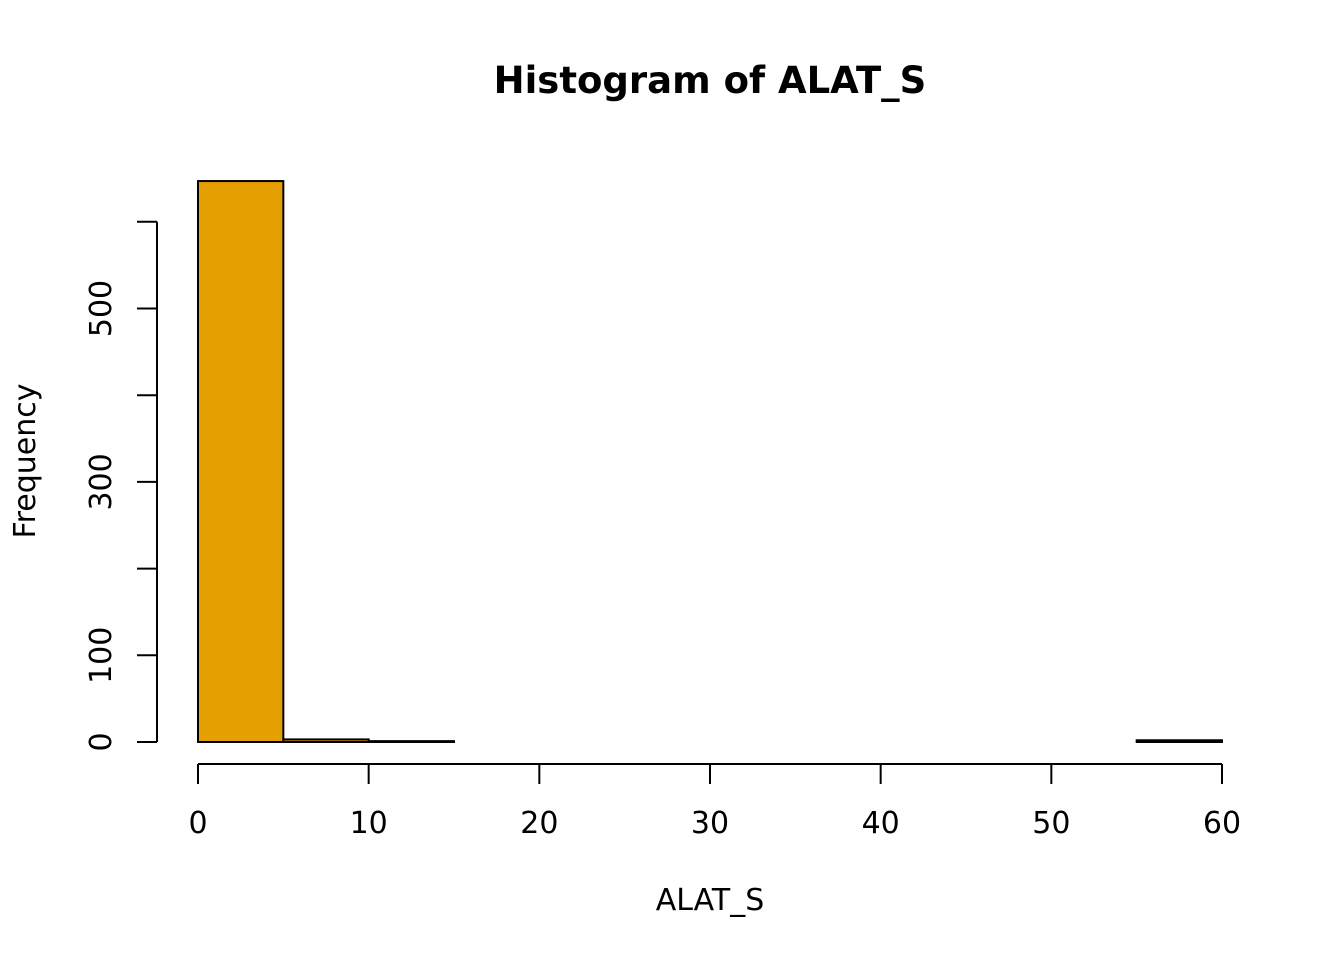  Describe the element at coordinates (539, 823) in the screenshot. I see `x-tick-label: 20` at that location.